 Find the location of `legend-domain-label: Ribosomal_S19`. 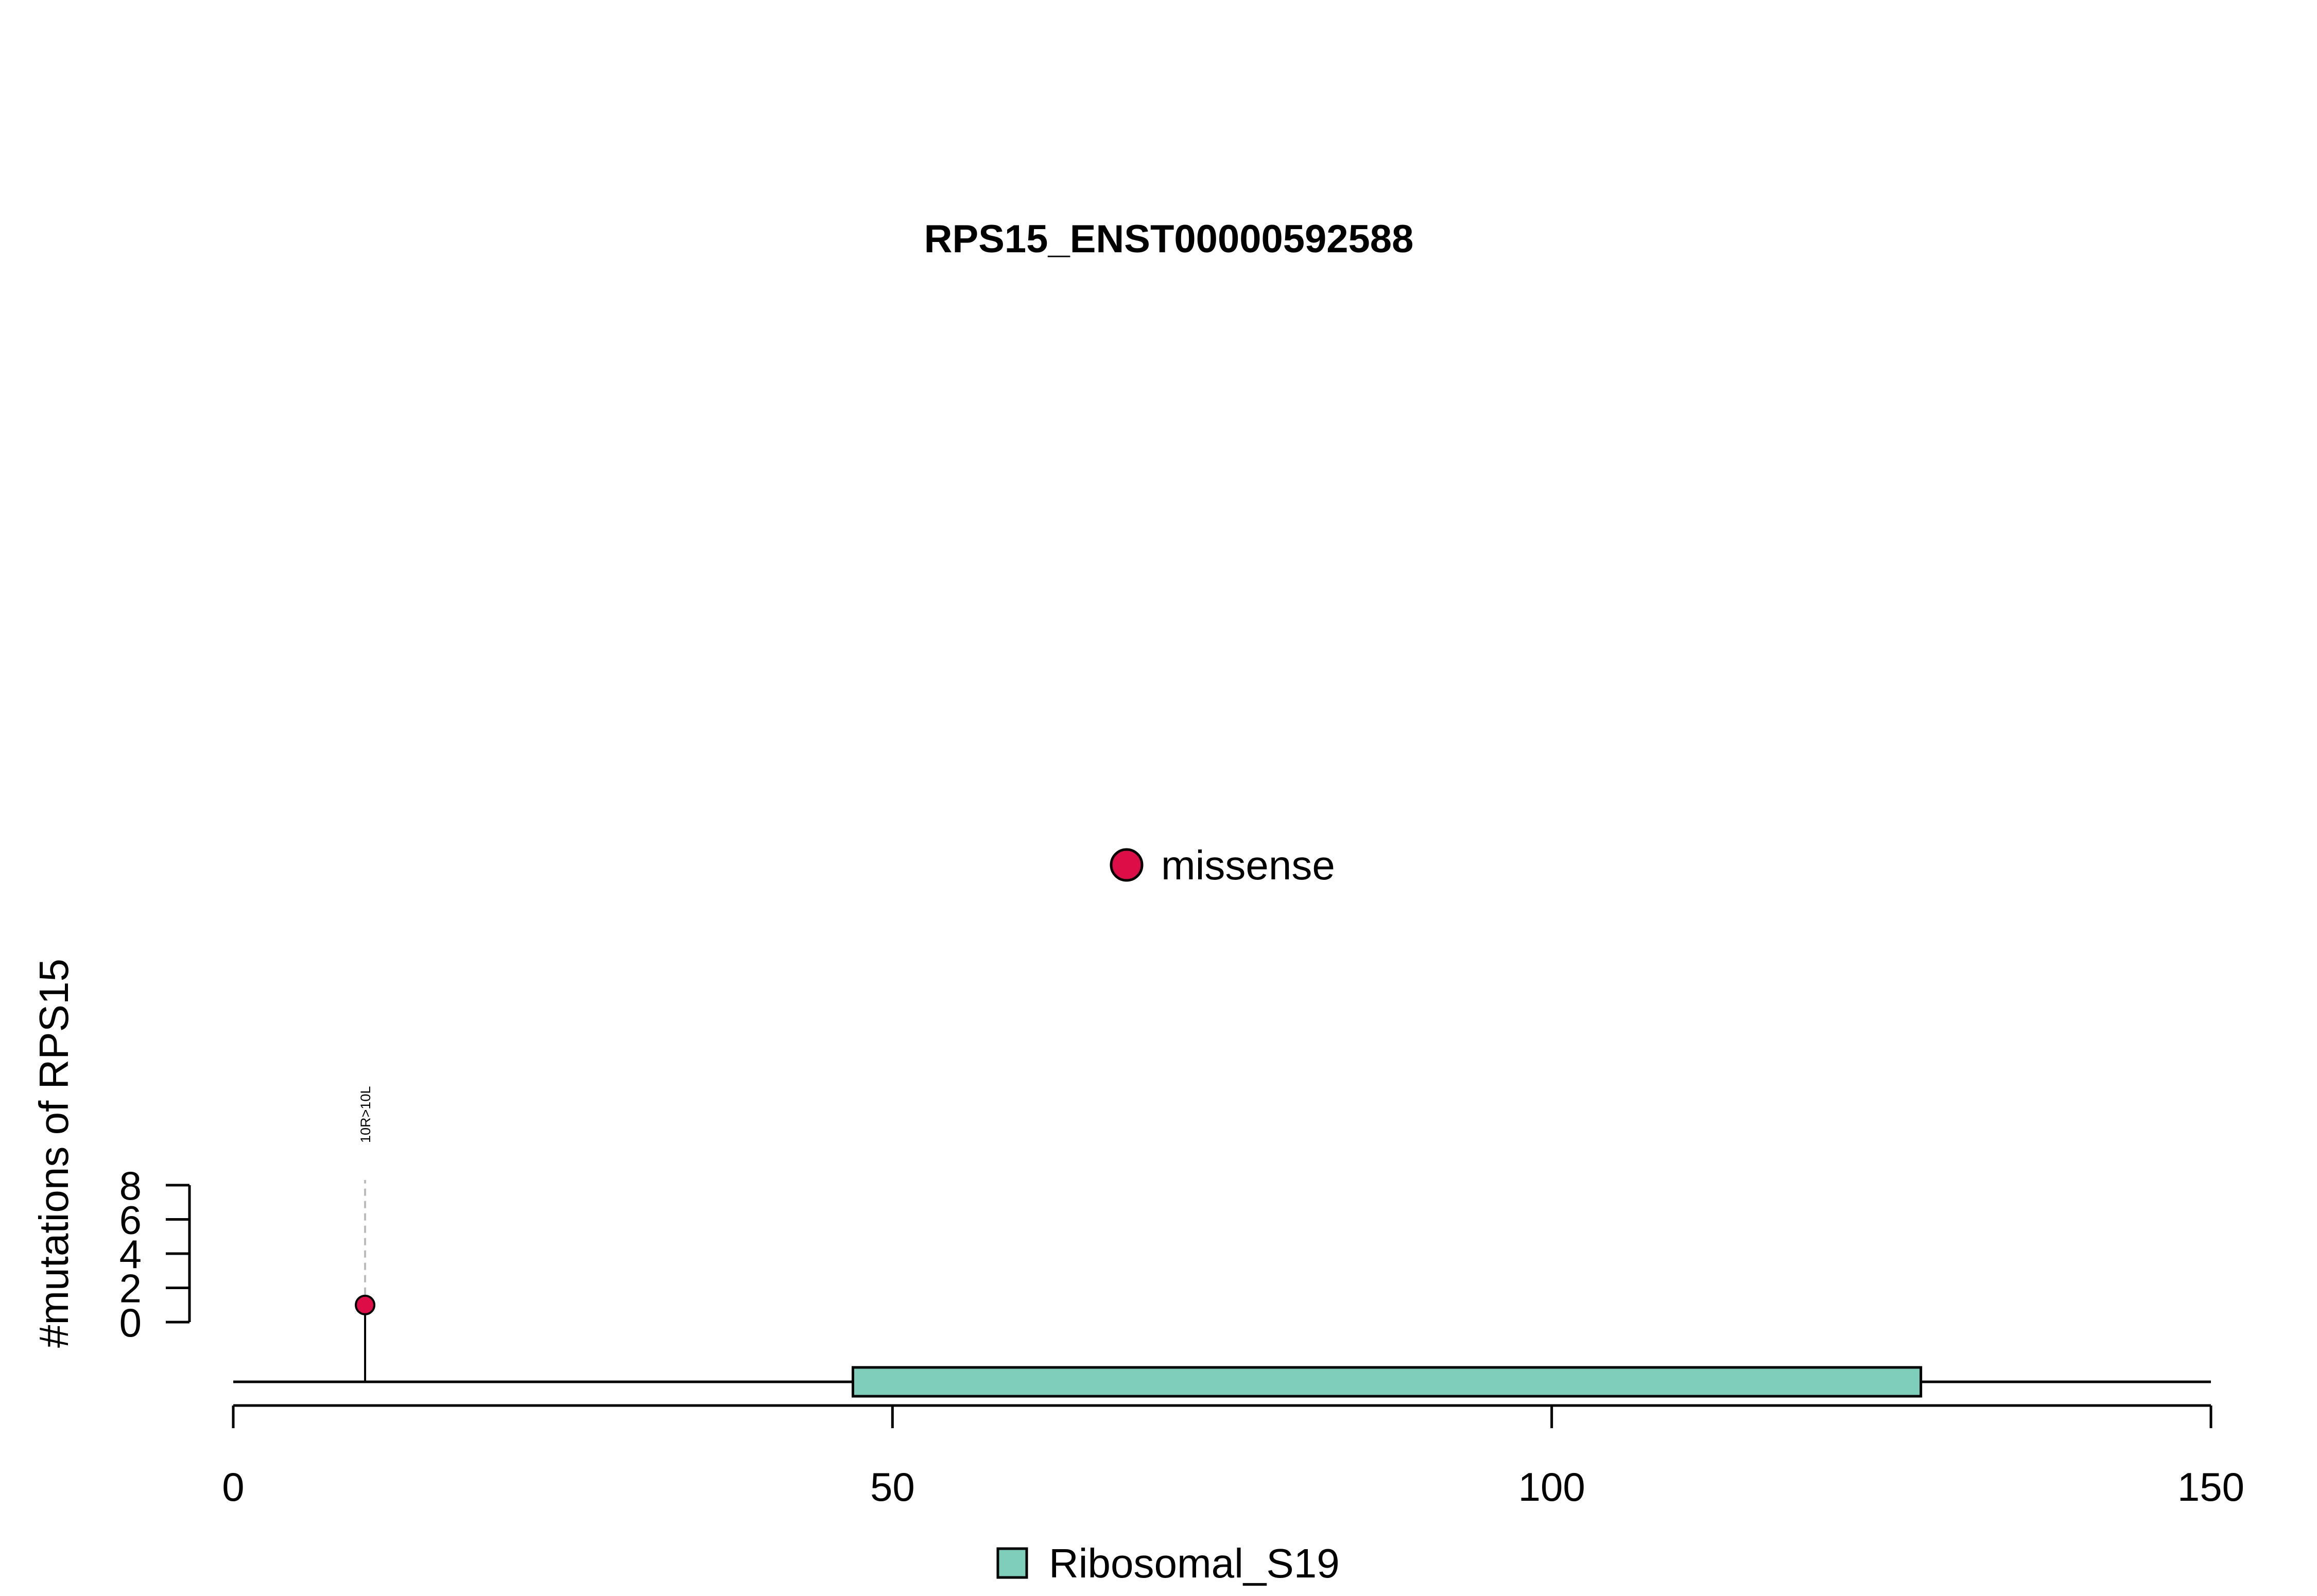

legend-domain-label: Ribosomal_S19 is located at coordinates (1194, 1563).